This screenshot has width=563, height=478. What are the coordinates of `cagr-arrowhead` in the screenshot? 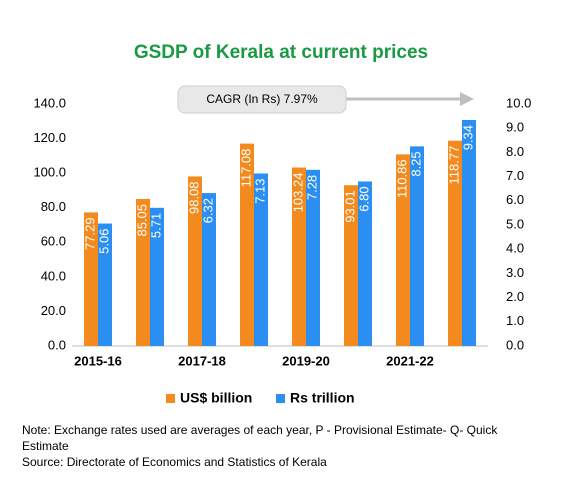 It's located at (467, 99).